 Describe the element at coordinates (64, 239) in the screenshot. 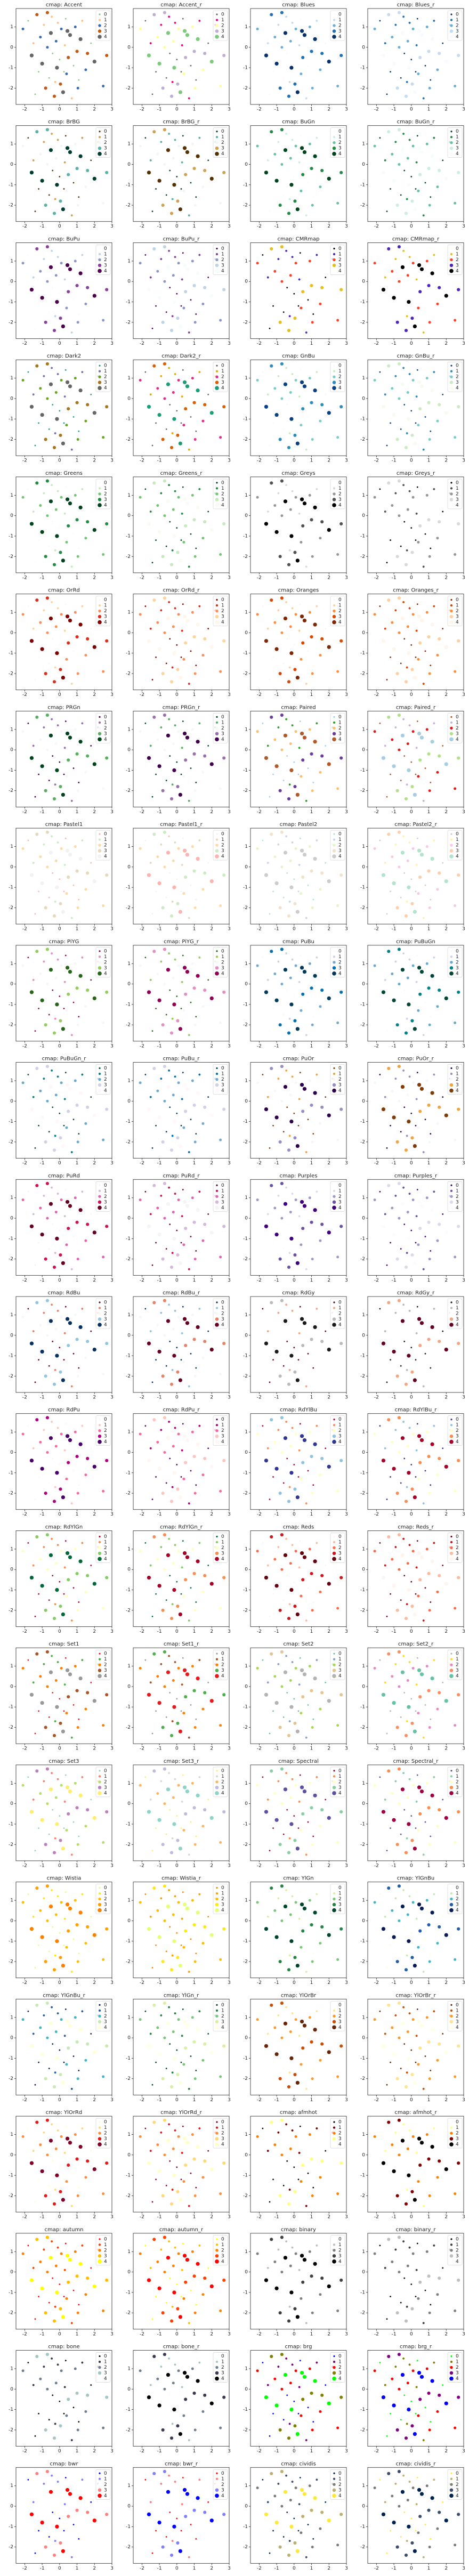

I see `subplot-title: cmap: BuPu` at that location.